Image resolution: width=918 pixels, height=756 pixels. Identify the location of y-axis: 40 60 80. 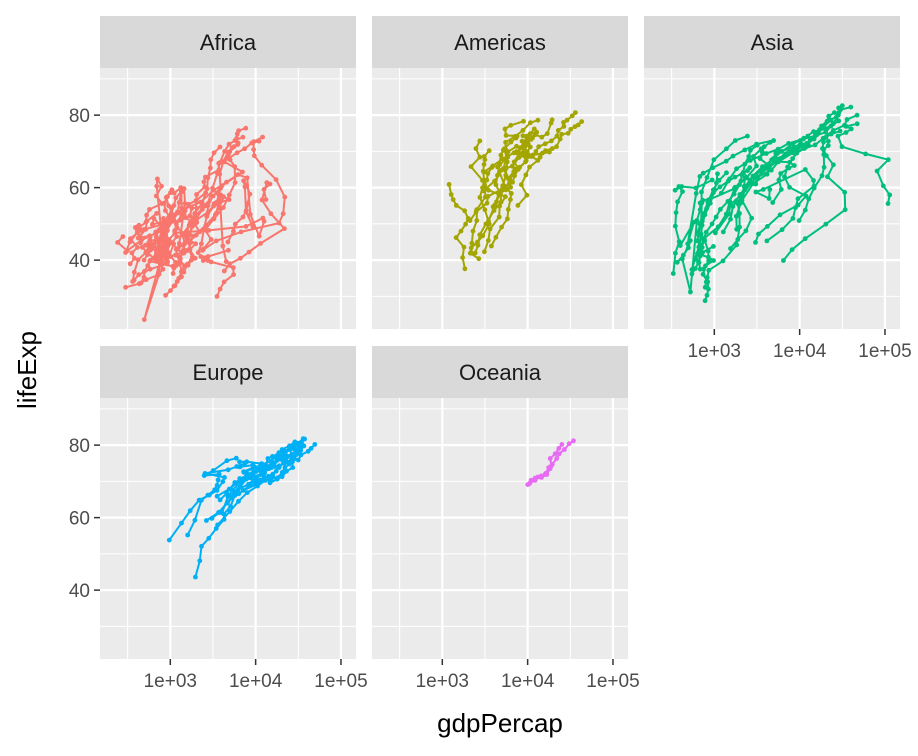
(84, 519).